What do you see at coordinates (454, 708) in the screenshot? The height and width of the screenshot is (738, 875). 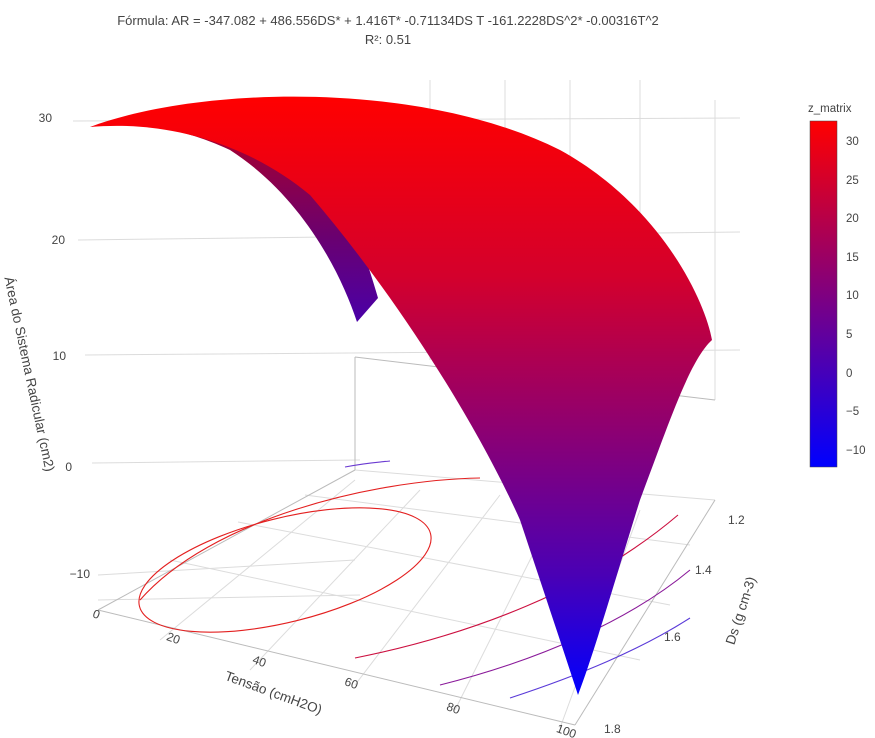 I see `x-tick-80: 80` at bounding box center [454, 708].